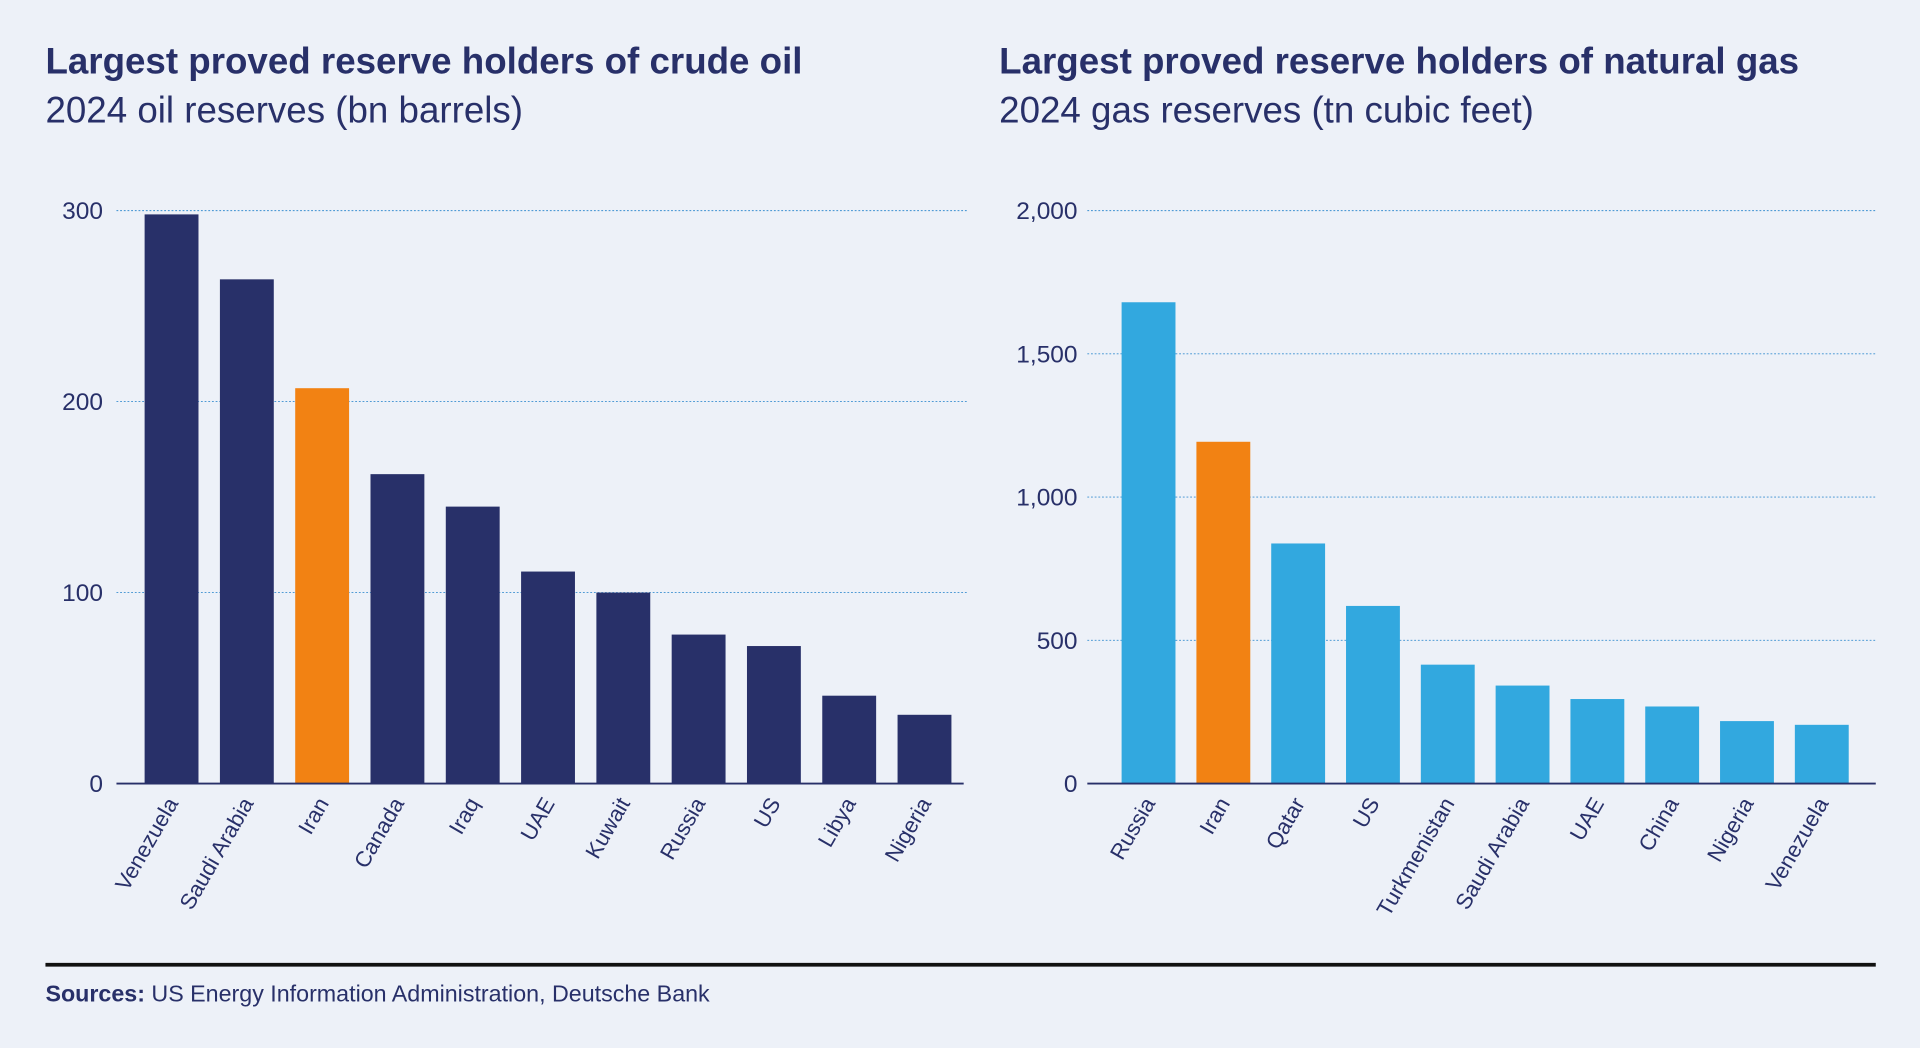 This screenshot has height=1048, width=1920. What do you see at coordinates (1046, 498) in the screenshot?
I see `gas-y-tick-label: 1,000` at bounding box center [1046, 498].